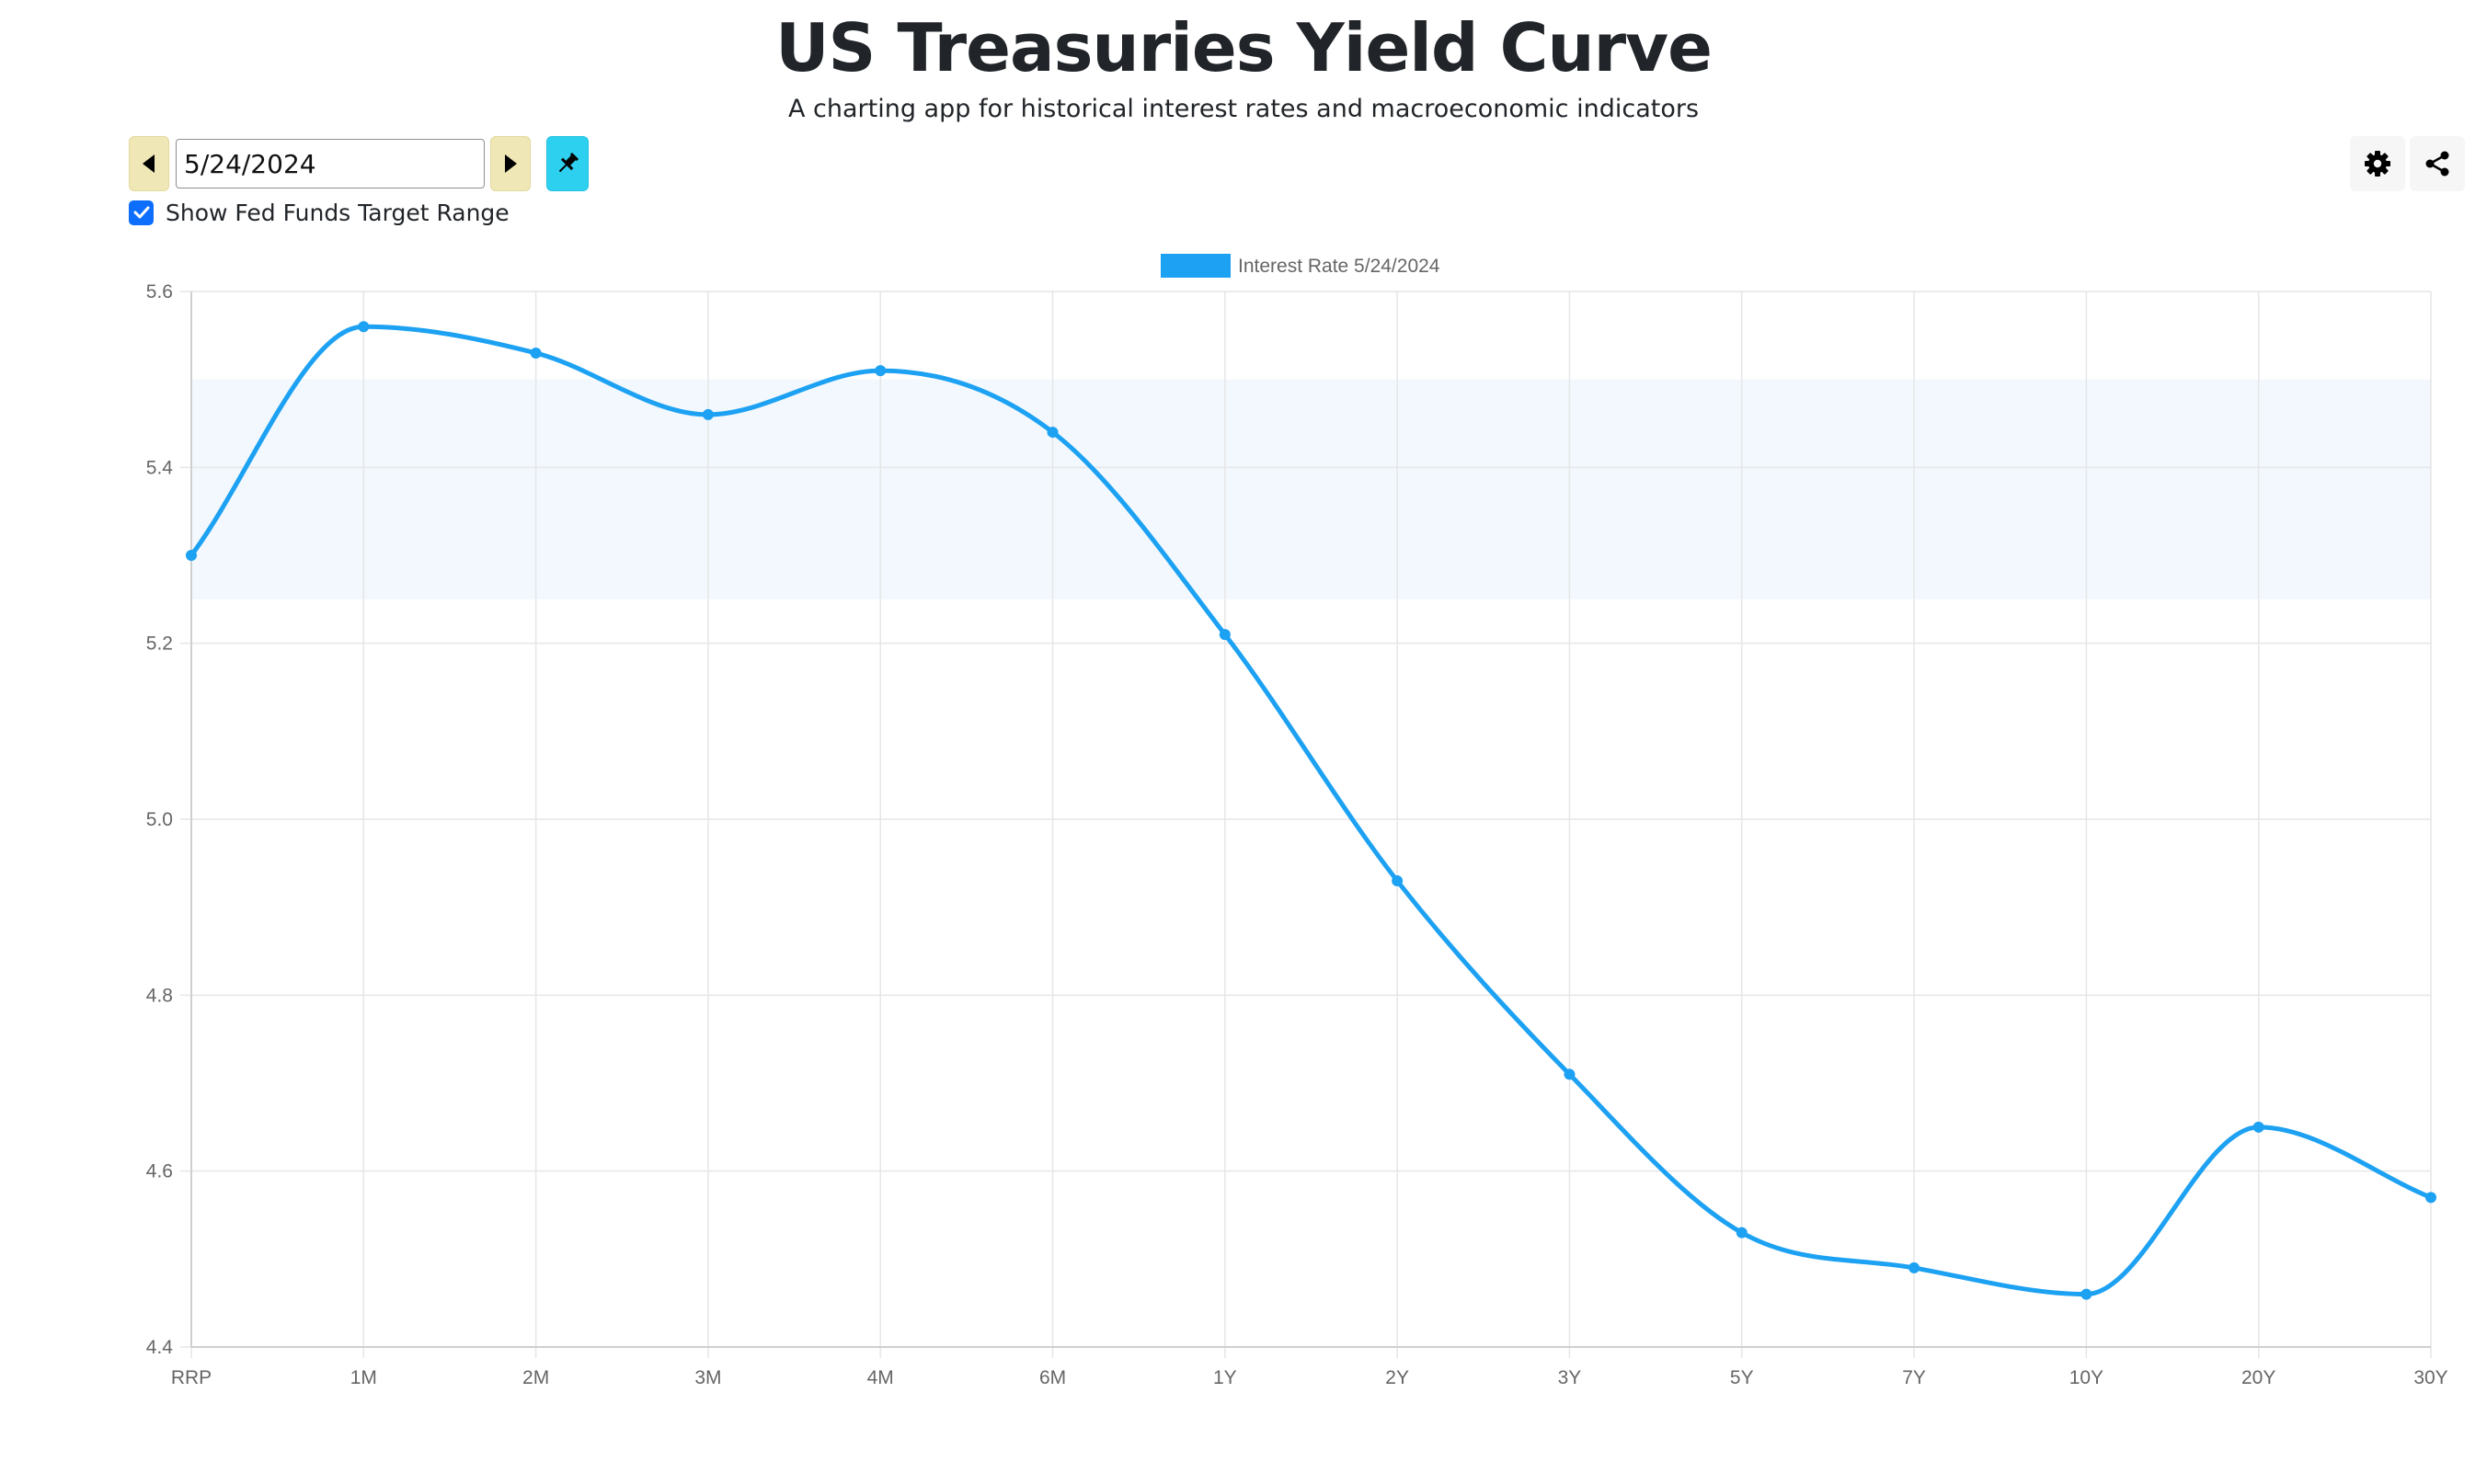 The height and width of the screenshot is (1484, 2487). What do you see at coordinates (160, 467) in the screenshot?
I see `y-tick-label: 5.4` at bounding box center [160, 467].